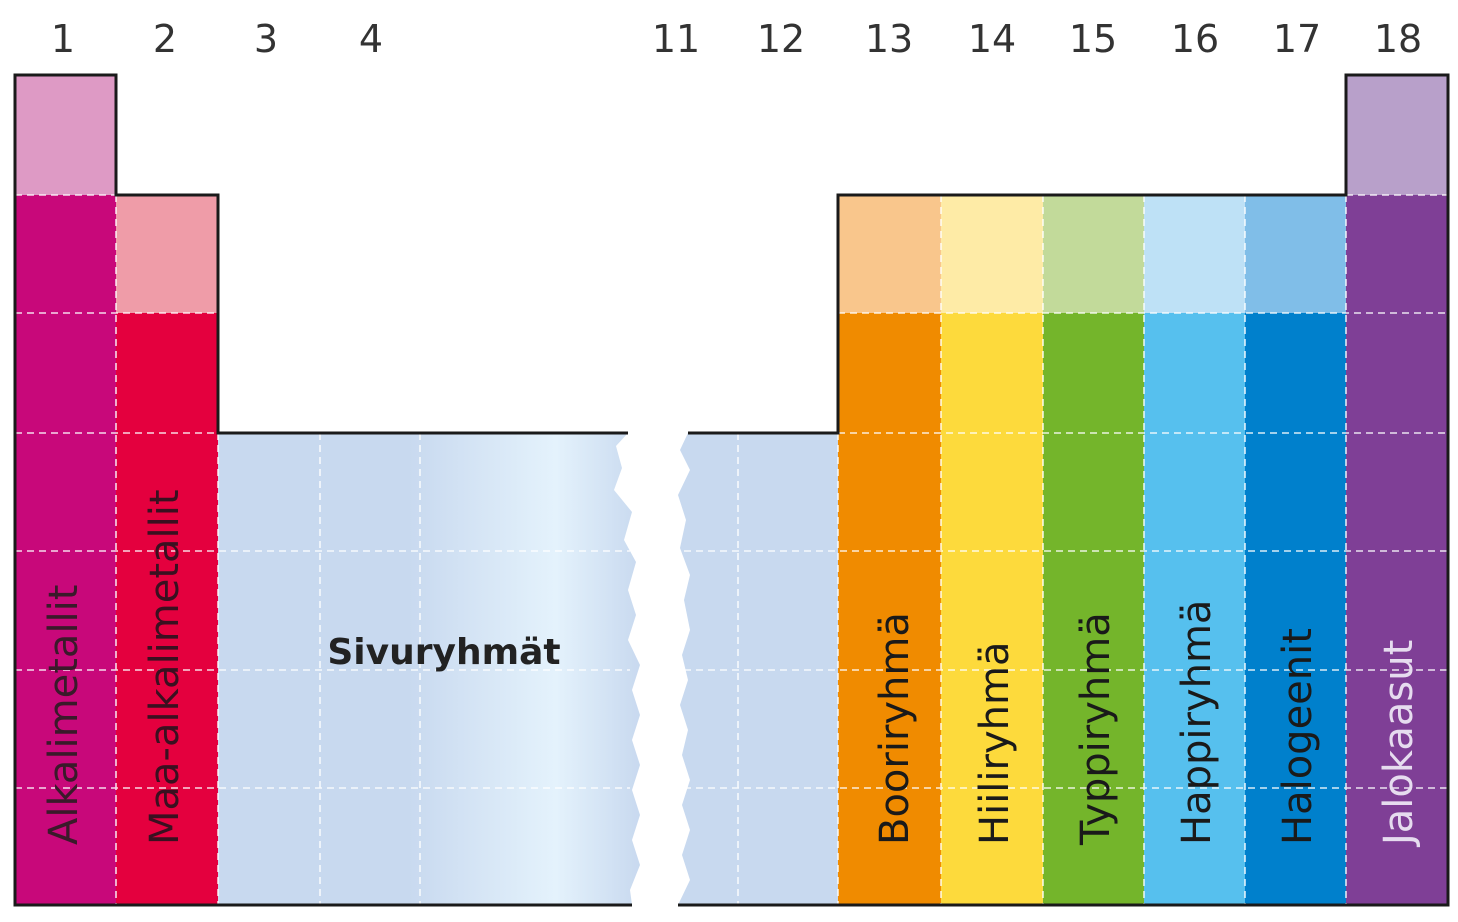 The width and height of the screenshot is (1458, 922). I want to click on carbon-column, so click(992, 609).